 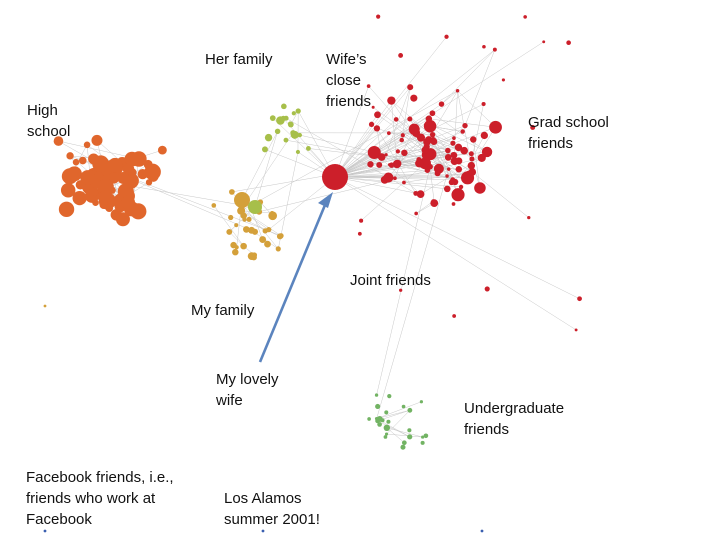 What do you see at coordinates (49, 121) in the screenshot?
I see `label-high-school: High school` at bounding box center [49, 121].